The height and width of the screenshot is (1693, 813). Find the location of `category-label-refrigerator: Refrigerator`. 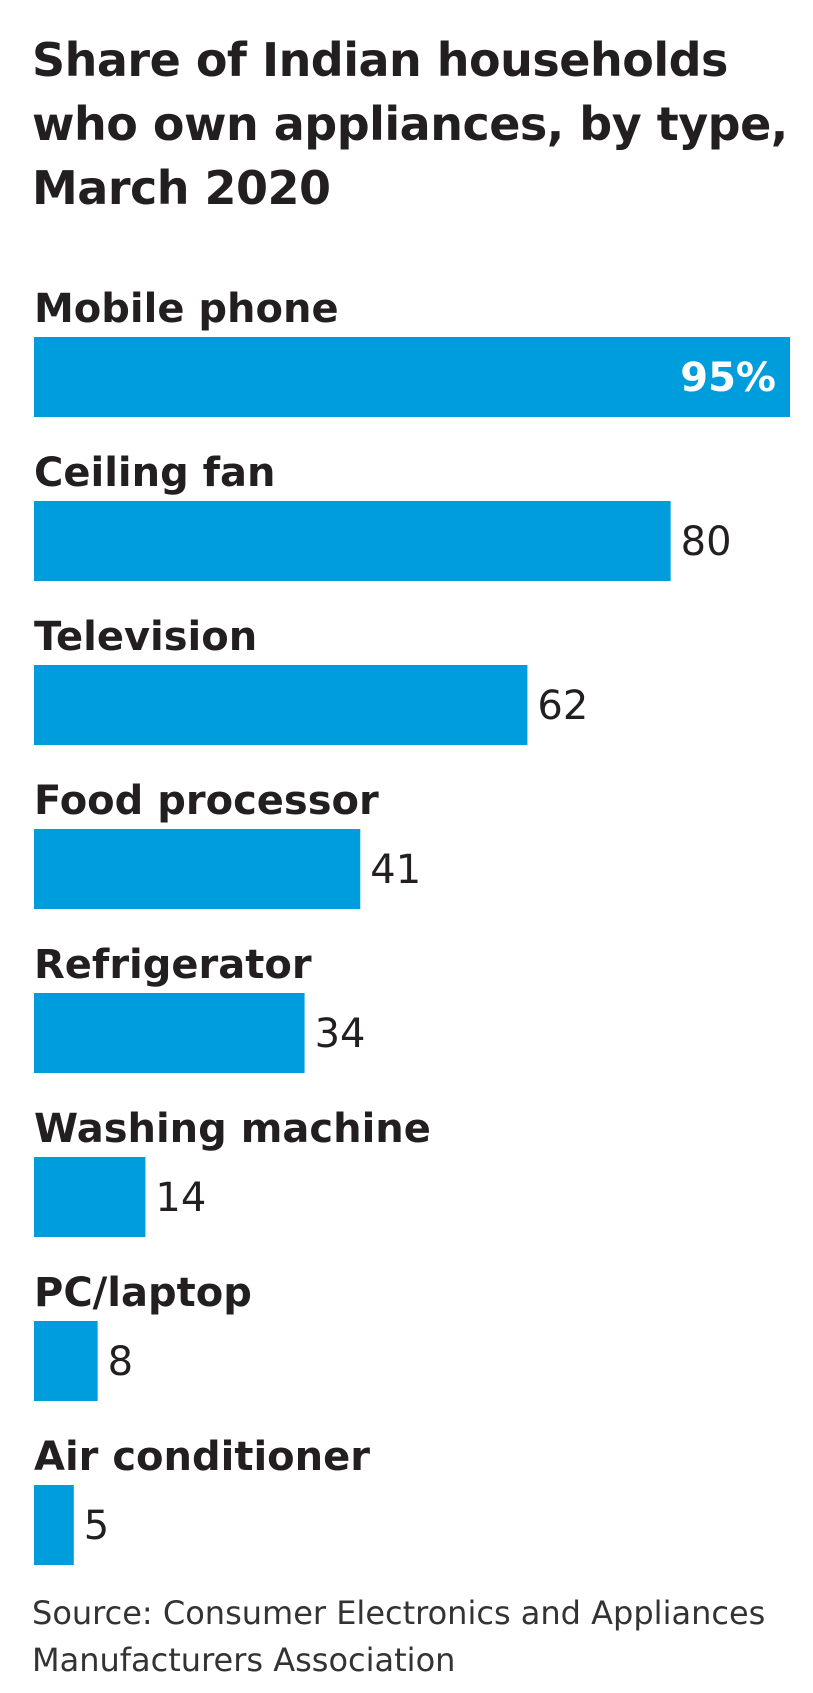

category-label-refrigerator: Refrigerator is located at coordinates (173, 965).